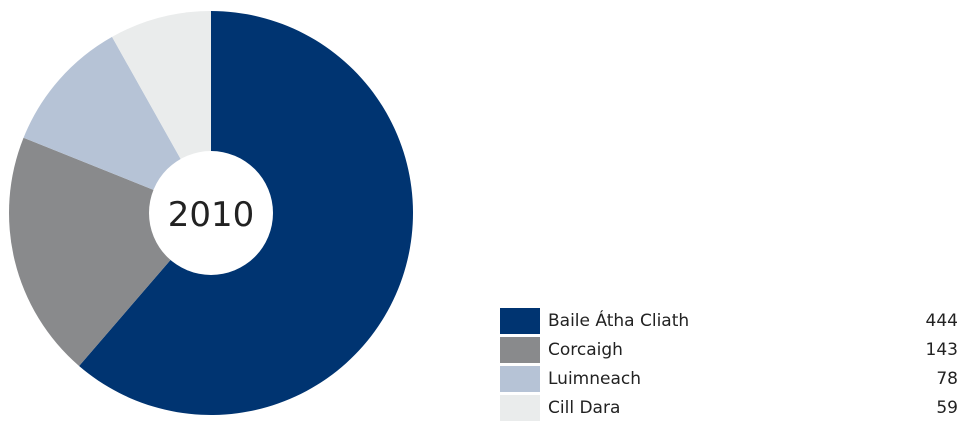 The image size is (979, 432). Describe the element at coordinates (584, 408) in the screenshot. I see `legend-label: Cill Dara` at that location.